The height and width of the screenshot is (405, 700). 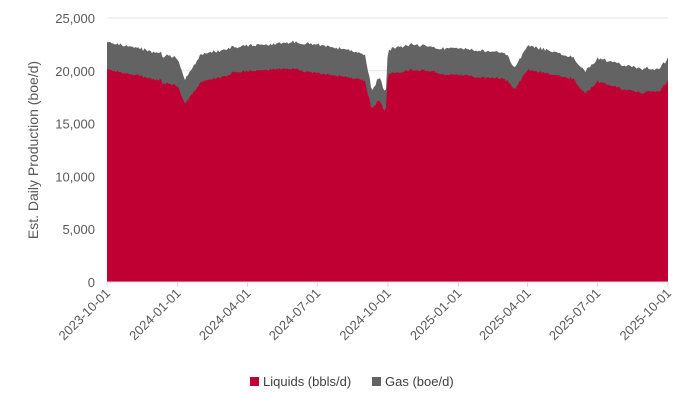 What do you see at coordinates (75, 18) in the screenshot?
I see `y-tick-label: 25,000` at bounding box center [75, 18].